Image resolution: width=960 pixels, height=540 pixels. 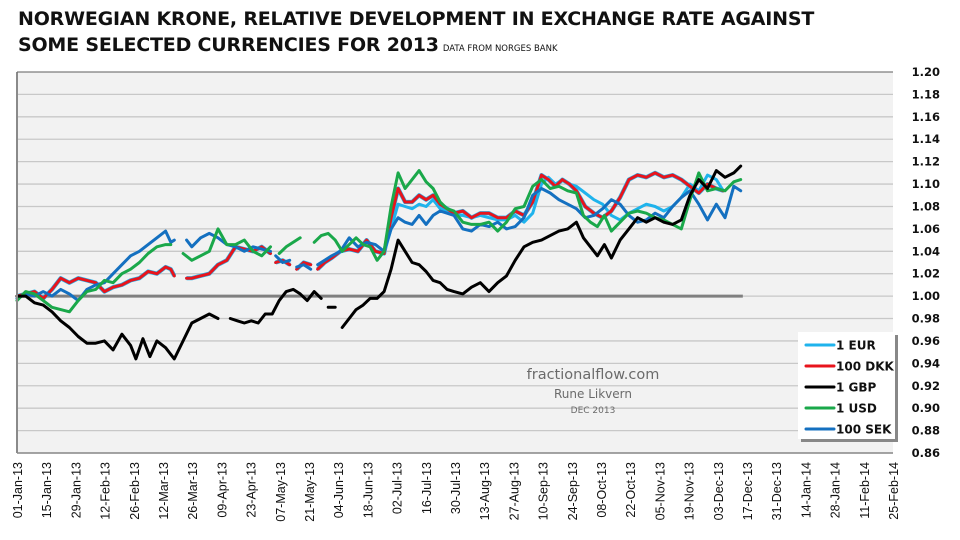 I want to click on y-tick-label: 0.92, so click(x=926, y=386).